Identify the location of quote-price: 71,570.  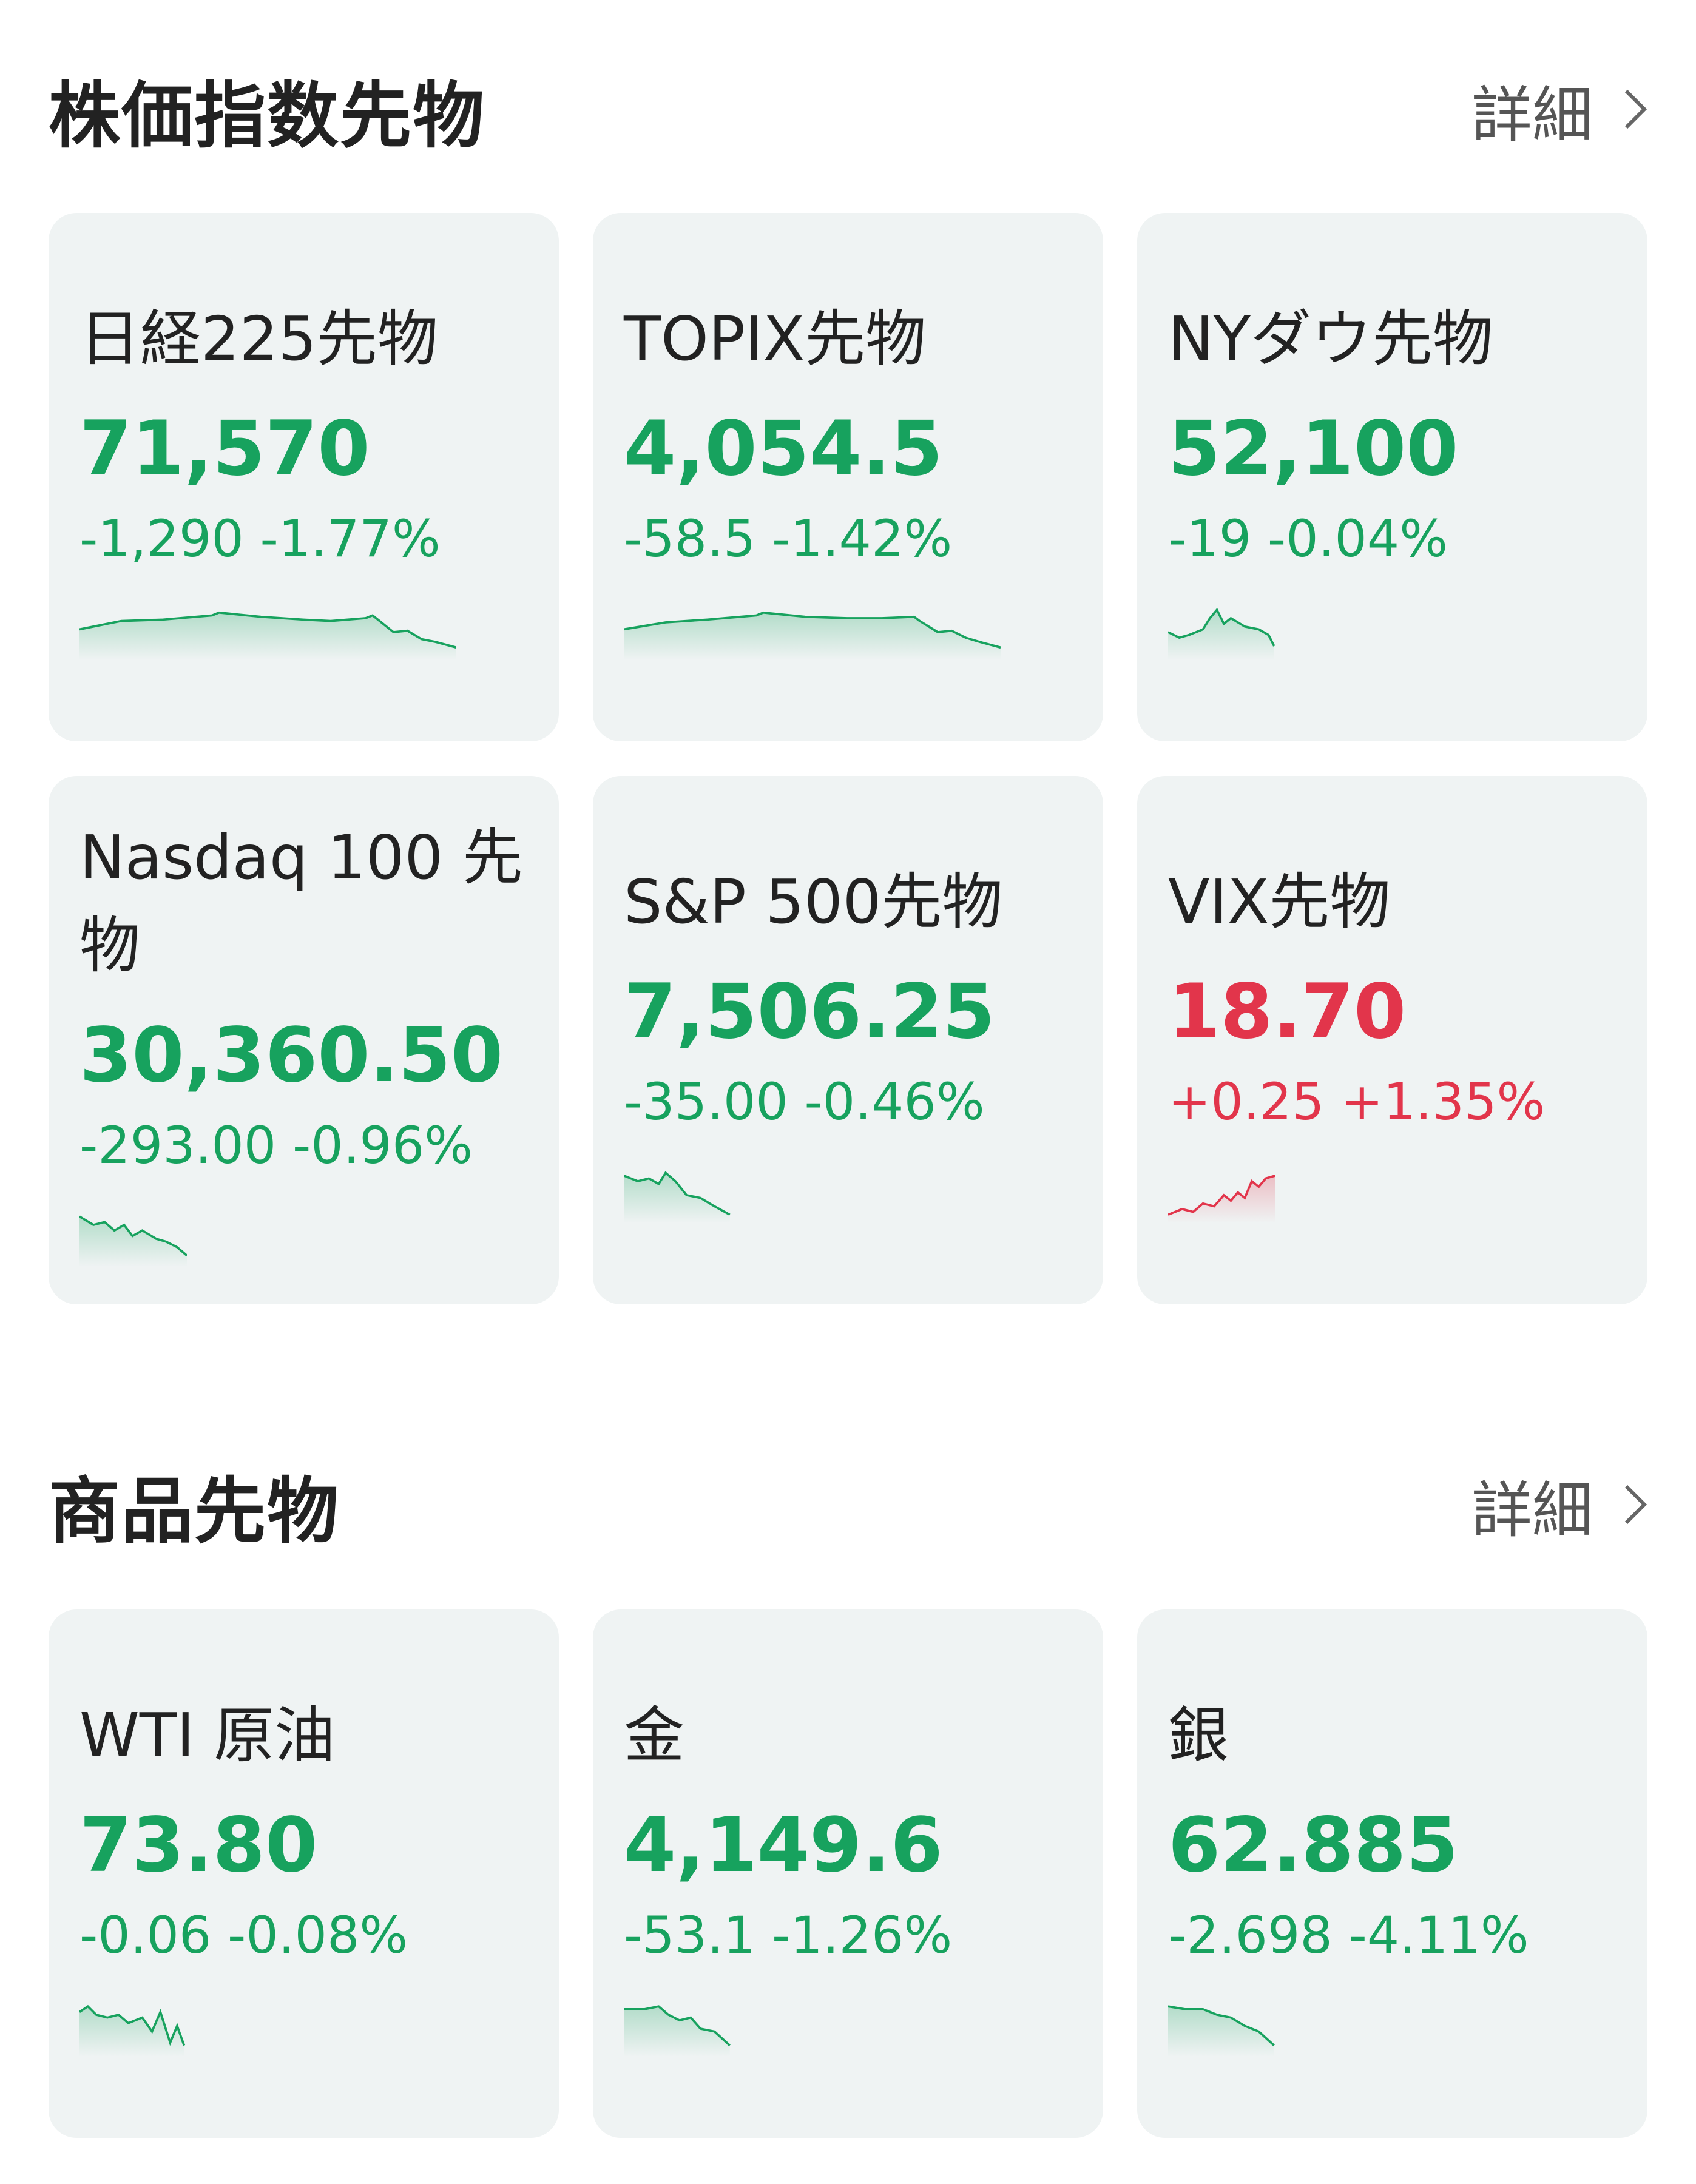
(224, 449).